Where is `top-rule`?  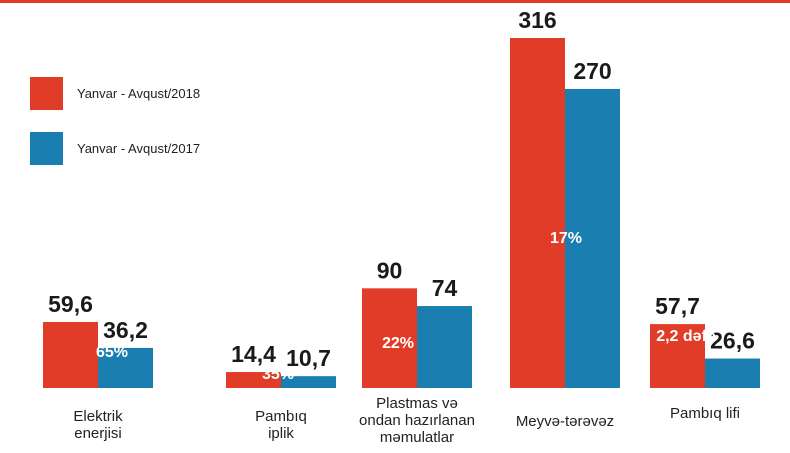
top-rule is located at coordinates (395, 1).